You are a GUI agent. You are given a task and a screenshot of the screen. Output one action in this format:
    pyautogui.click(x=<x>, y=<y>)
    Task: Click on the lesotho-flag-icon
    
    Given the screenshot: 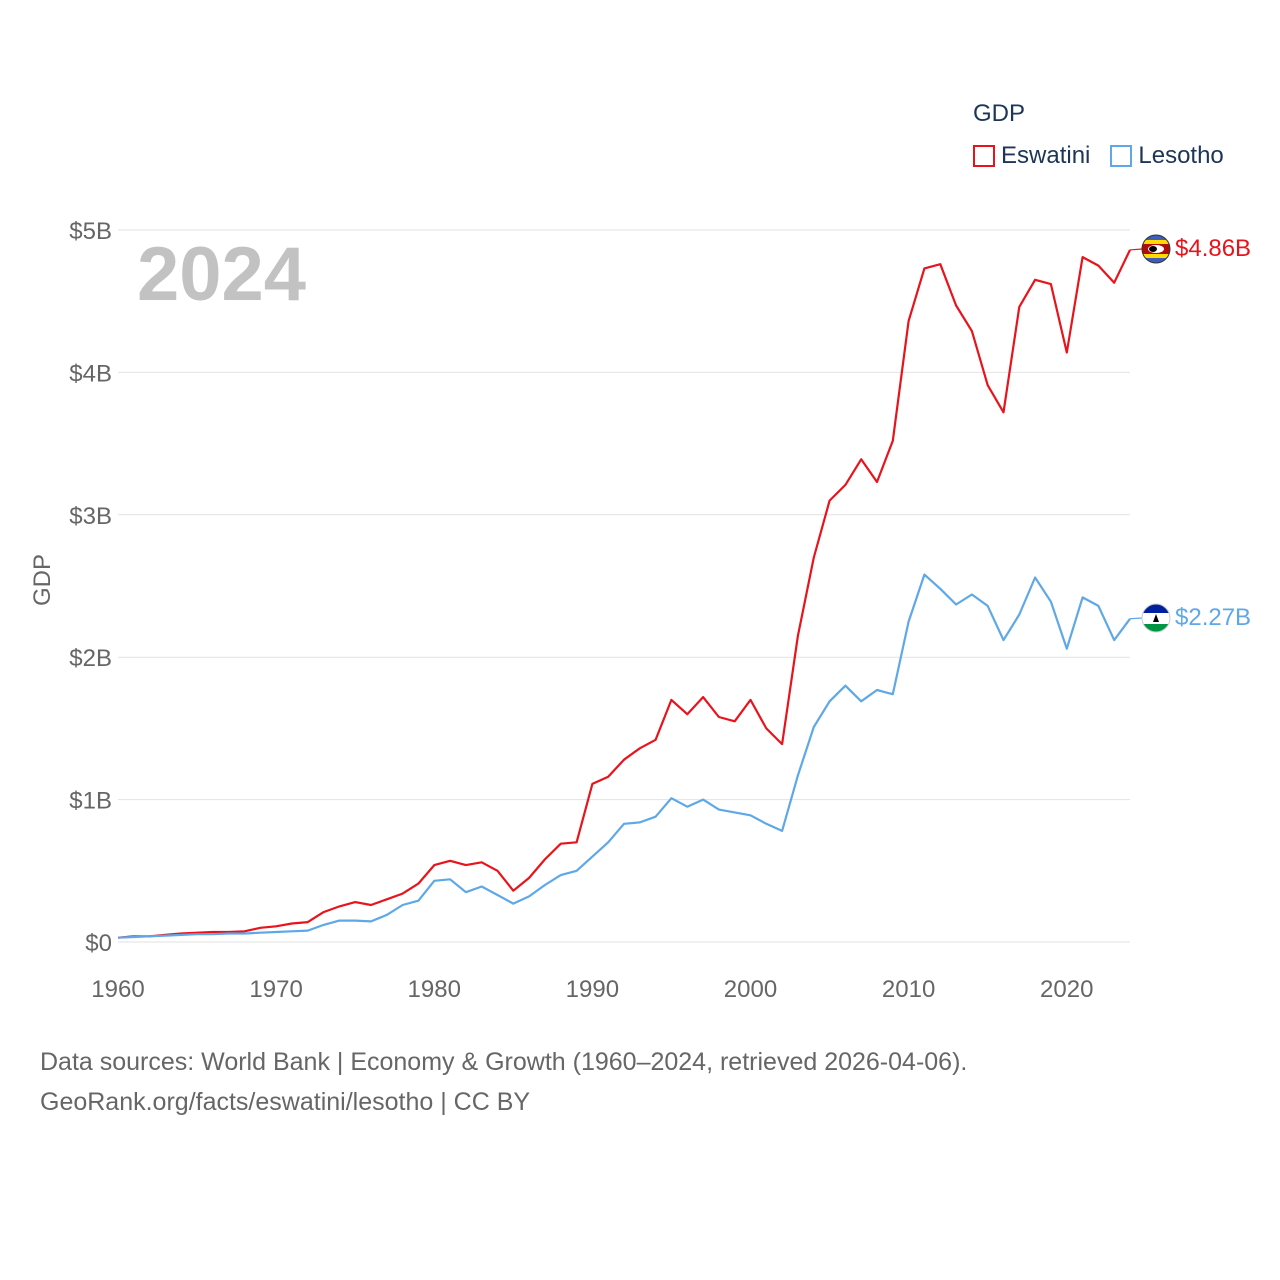 What is the action you would take?
    pyautogui.click(x=1156, y=618)
    